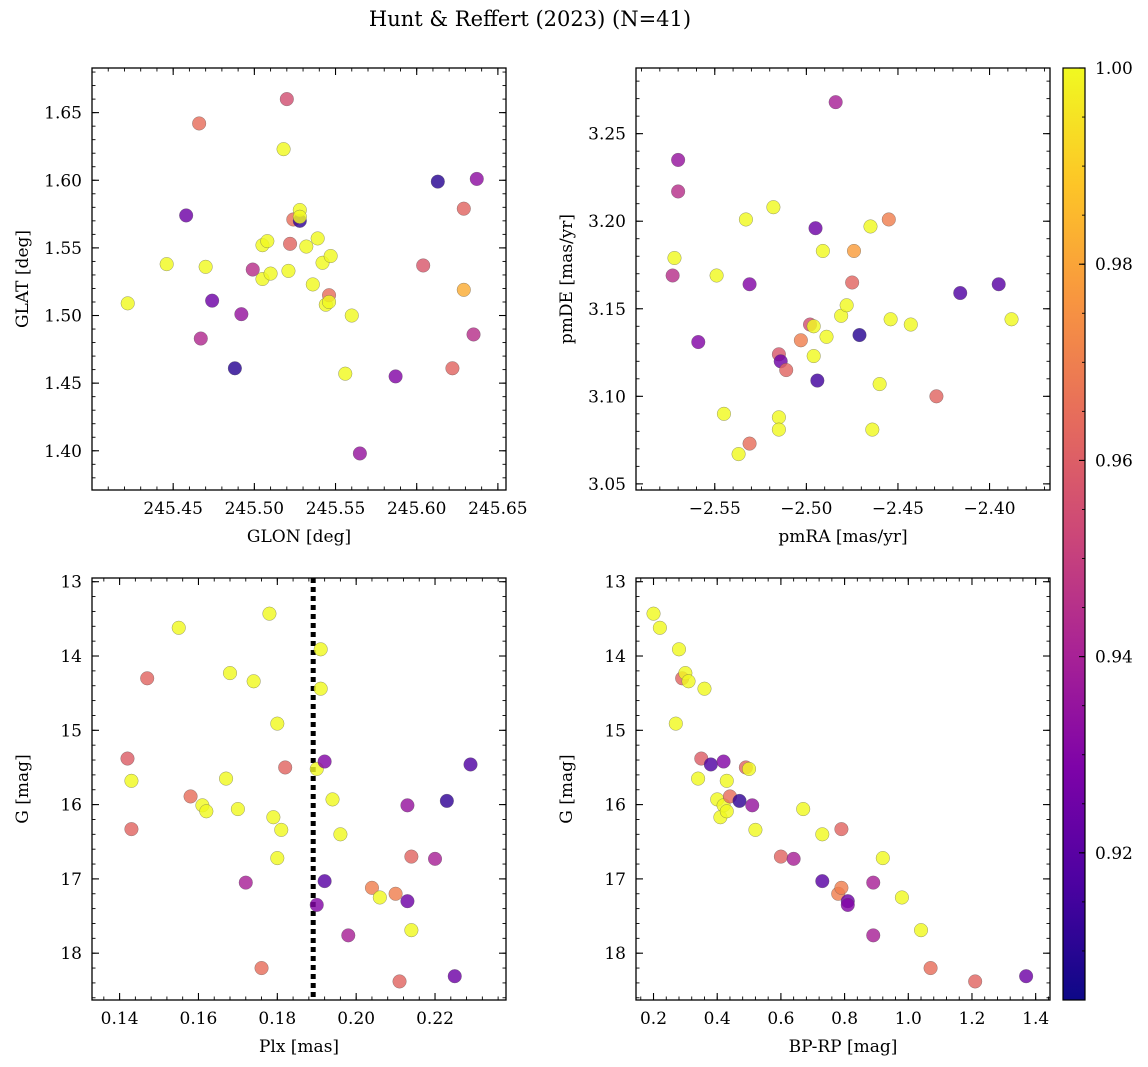 The image size is (1148, 1067). Describe the element at coordinates (607, 310) in the screenshot. I see `y-tick-label: 3.15` at that location.